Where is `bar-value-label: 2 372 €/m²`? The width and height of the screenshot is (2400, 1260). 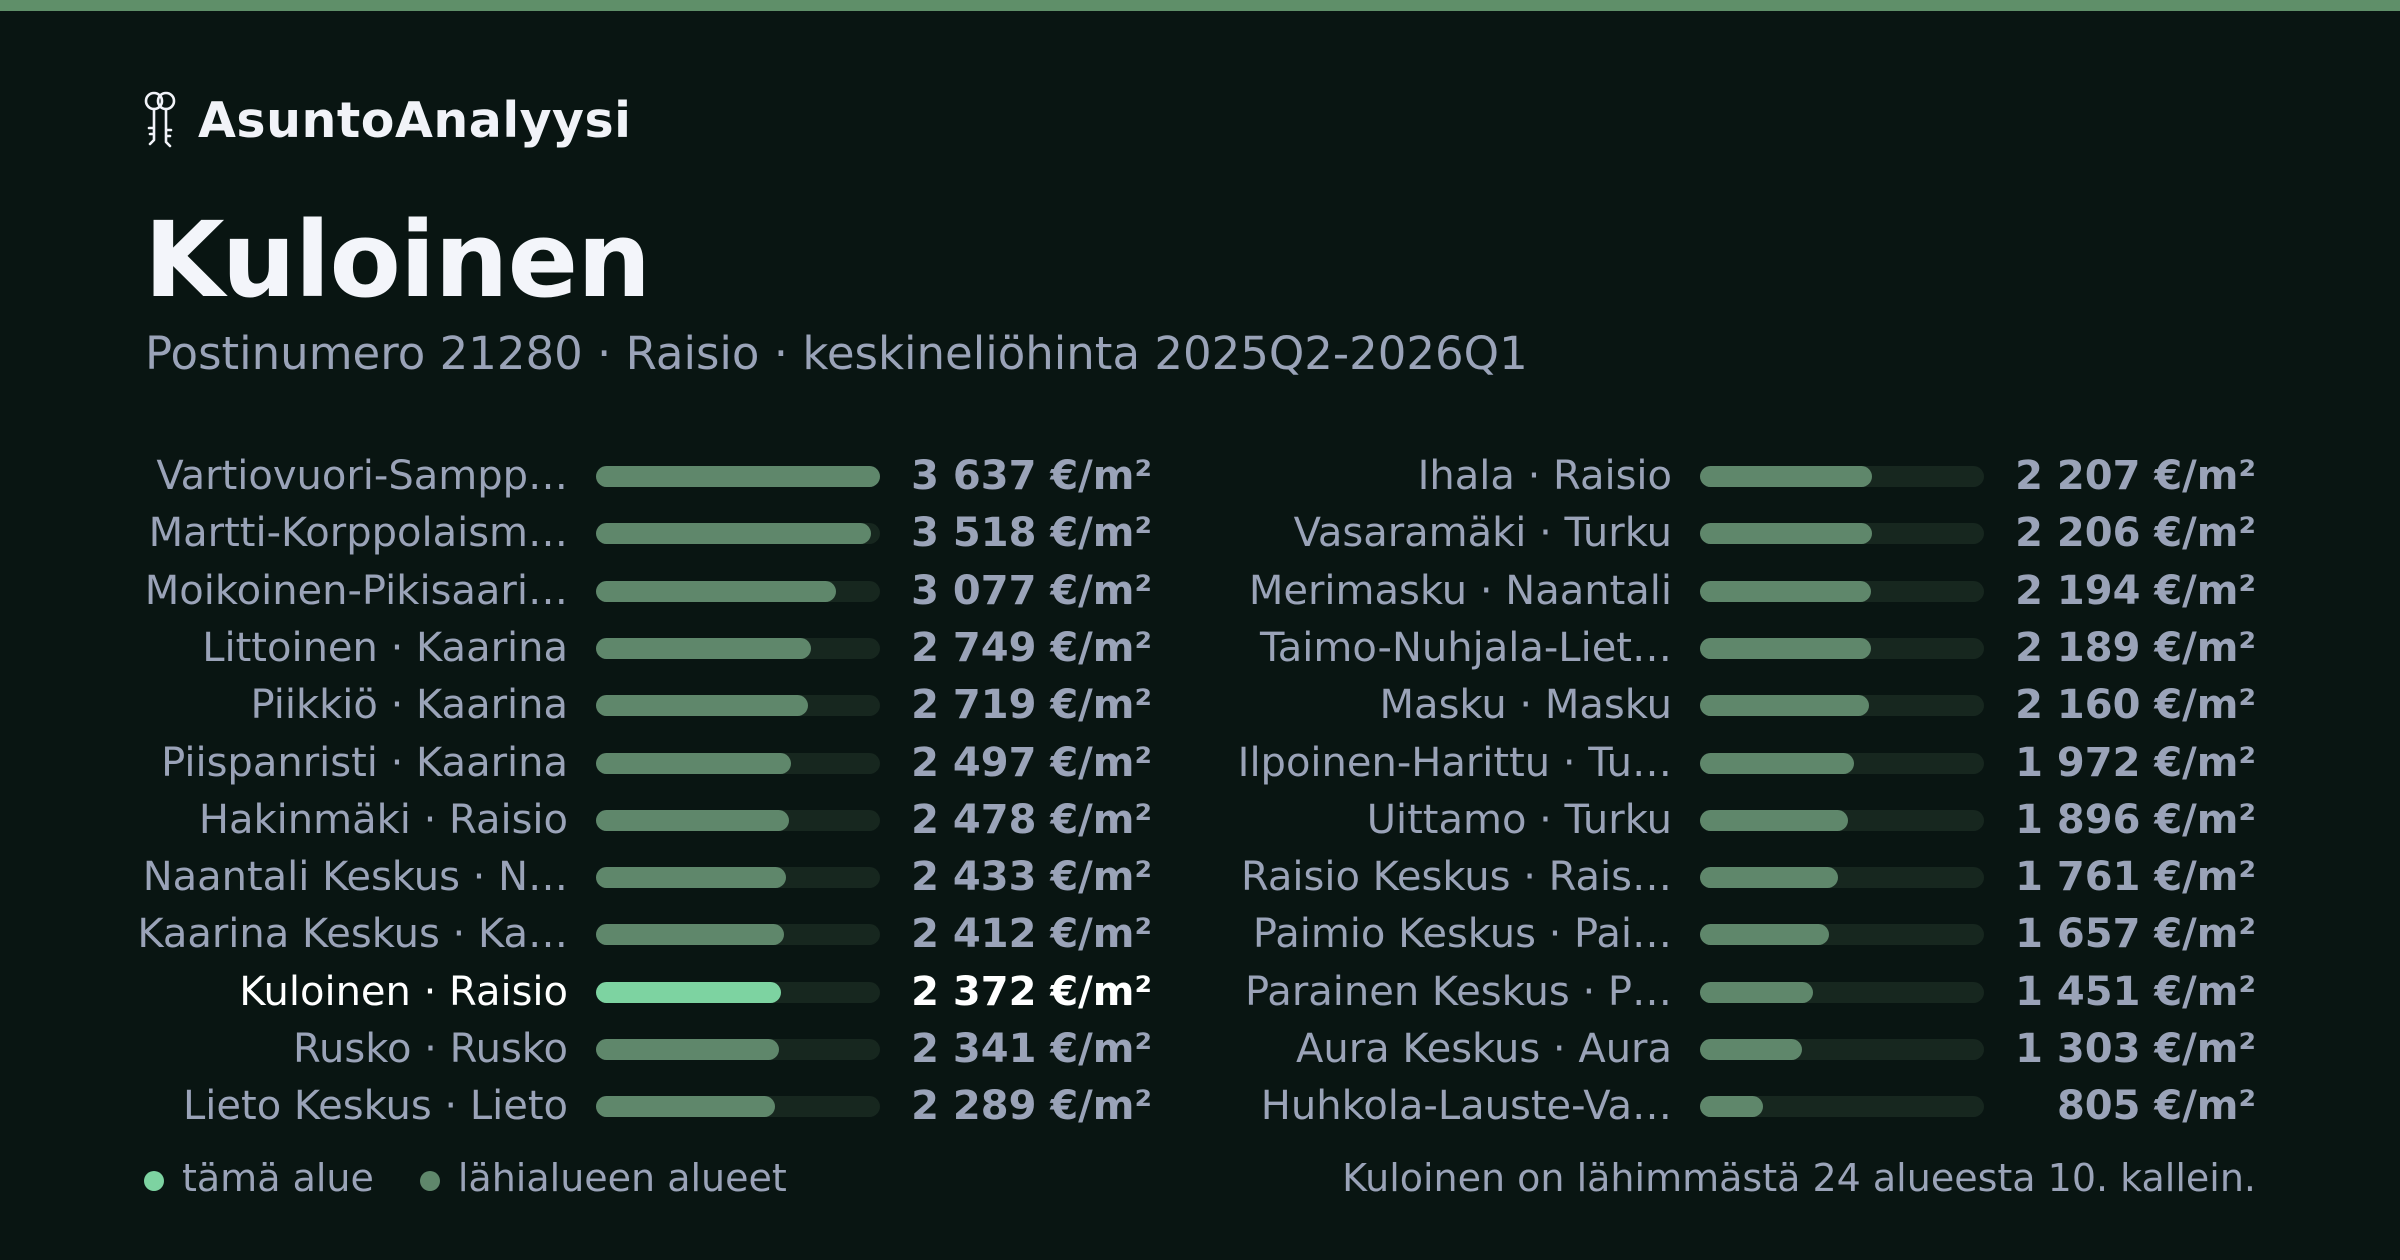 bar-value-label: 2 372 €/m² is located at coordinates (1031, 992).